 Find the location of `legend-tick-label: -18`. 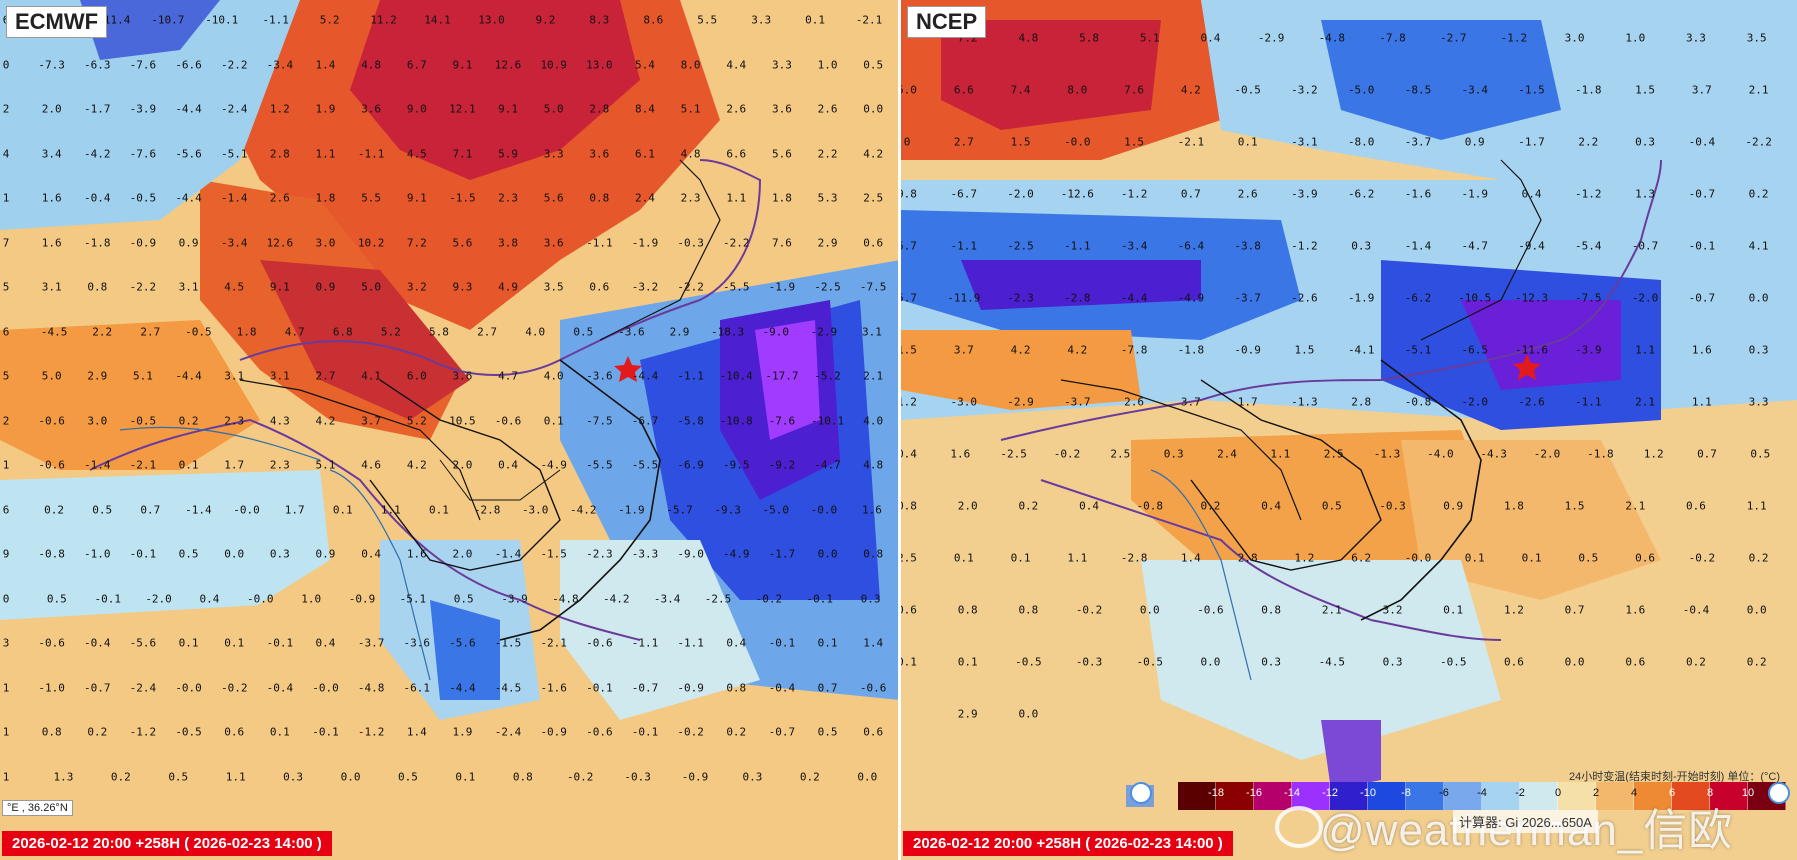

legend-tick-label: -18 is located at coordinates (1216, 793).